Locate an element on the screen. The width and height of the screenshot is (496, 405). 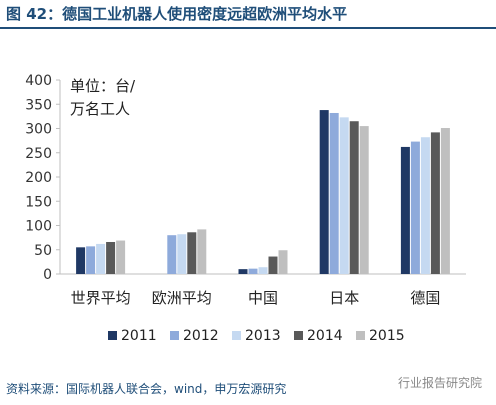
y-tick-label: 250 is located at coordinates (38, 154).